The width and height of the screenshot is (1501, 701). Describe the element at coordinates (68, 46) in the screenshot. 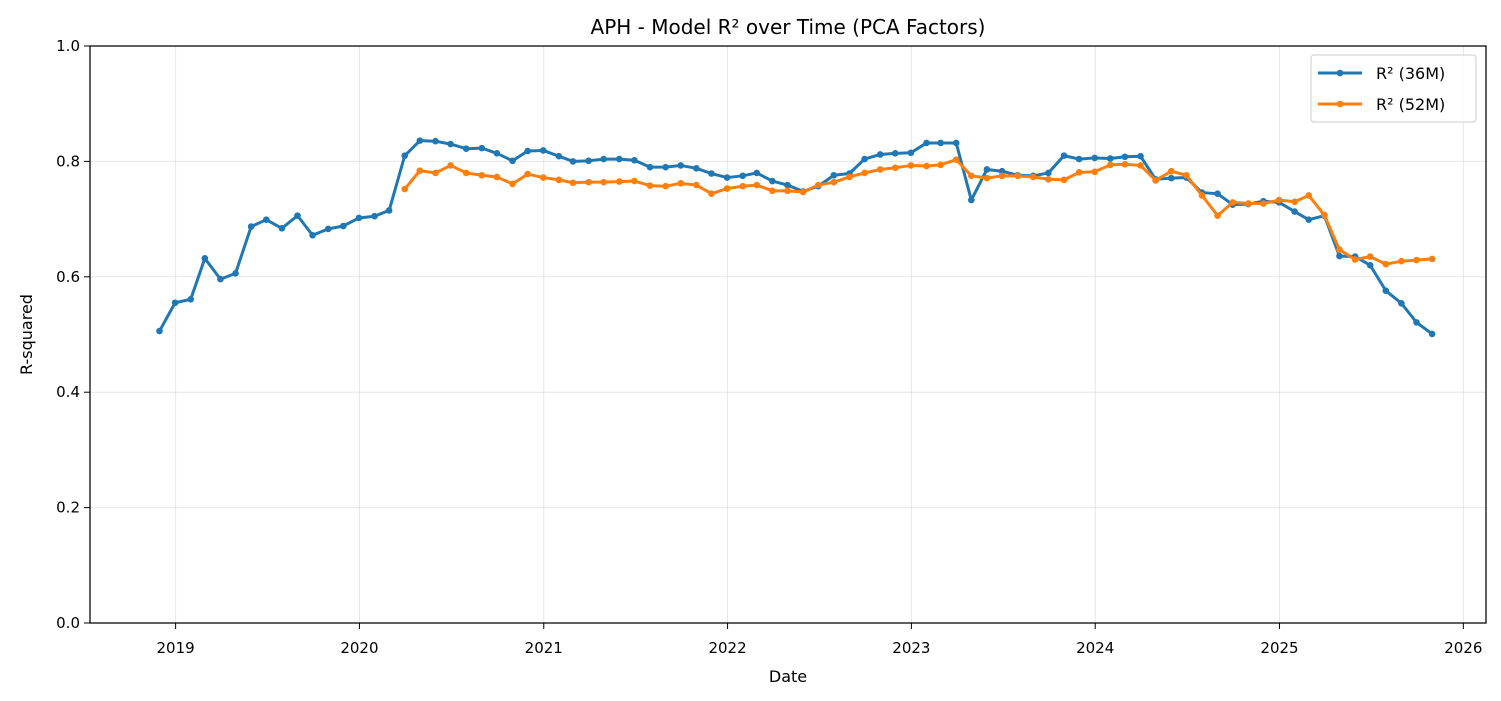

I see `y-tick-label: 1.0` at that location.